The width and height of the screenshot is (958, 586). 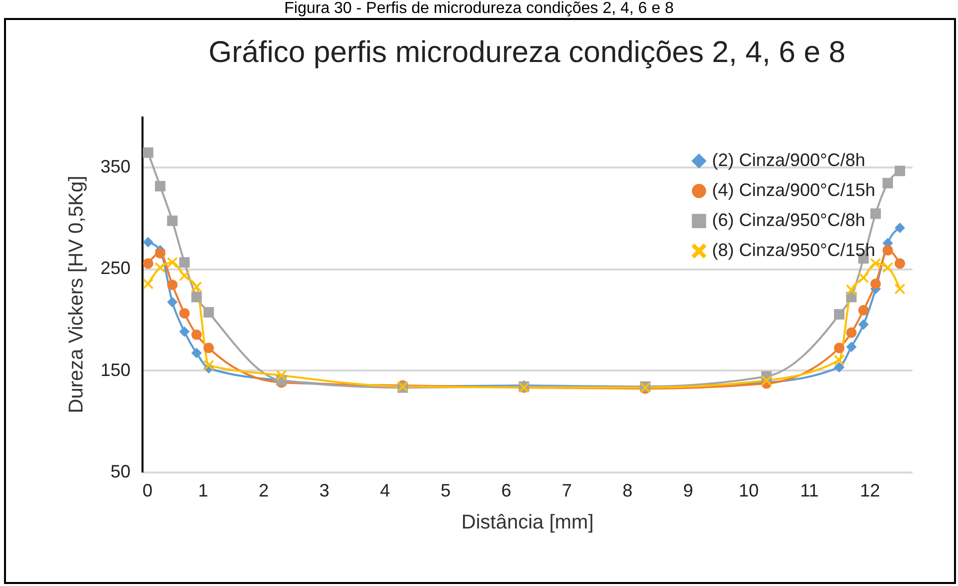 What do you see at coordinates (115, 268) in the screenshot?
I see `y-tick-label: 250` at bounding box center [115, 268].